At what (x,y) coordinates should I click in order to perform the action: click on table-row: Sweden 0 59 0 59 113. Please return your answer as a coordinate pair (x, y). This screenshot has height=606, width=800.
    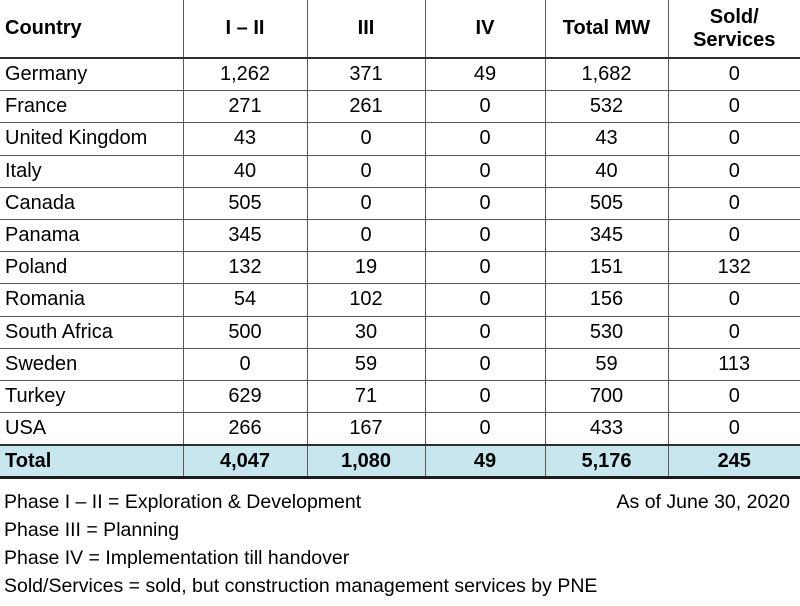
    Looking at the image, I should click on (400, 364).